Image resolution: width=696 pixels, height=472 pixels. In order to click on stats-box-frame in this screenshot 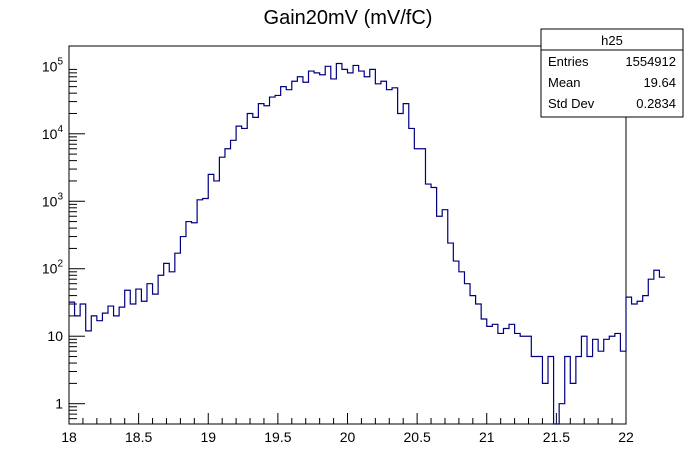, I will do `click(612, 73)`.